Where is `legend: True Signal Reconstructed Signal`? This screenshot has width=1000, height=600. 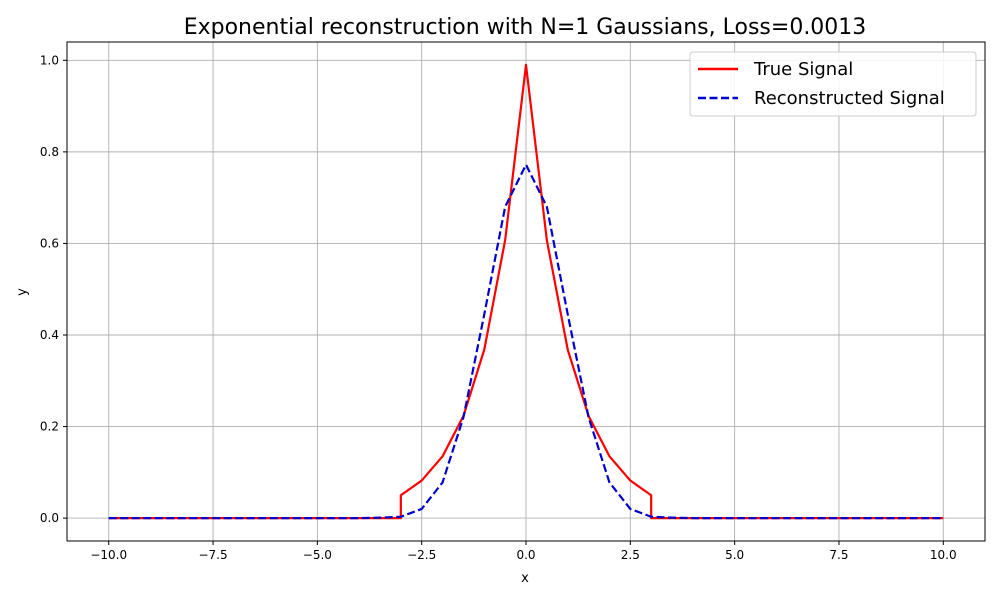 legend: True Signal Reconstructed Signal is located at coordinates (833, 84).